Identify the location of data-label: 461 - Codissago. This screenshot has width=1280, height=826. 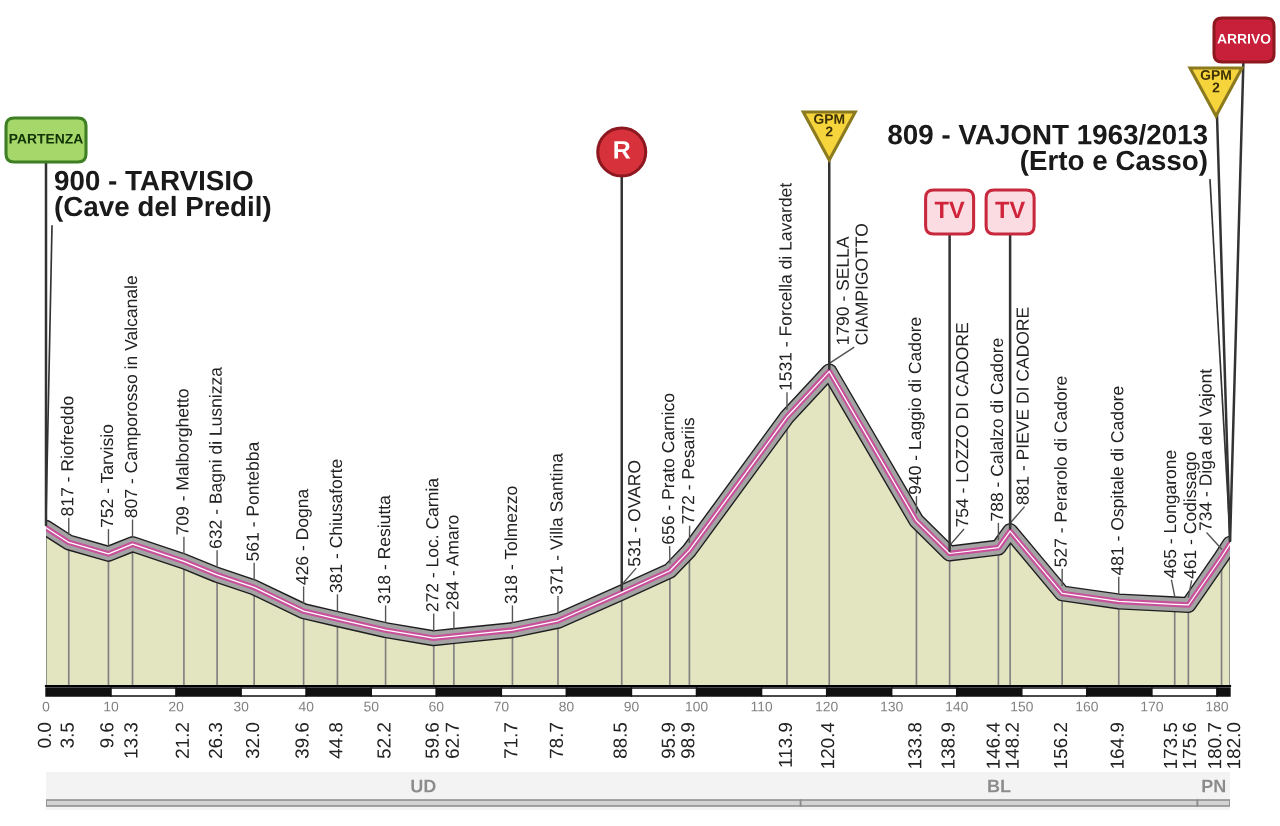
(1191, 515).